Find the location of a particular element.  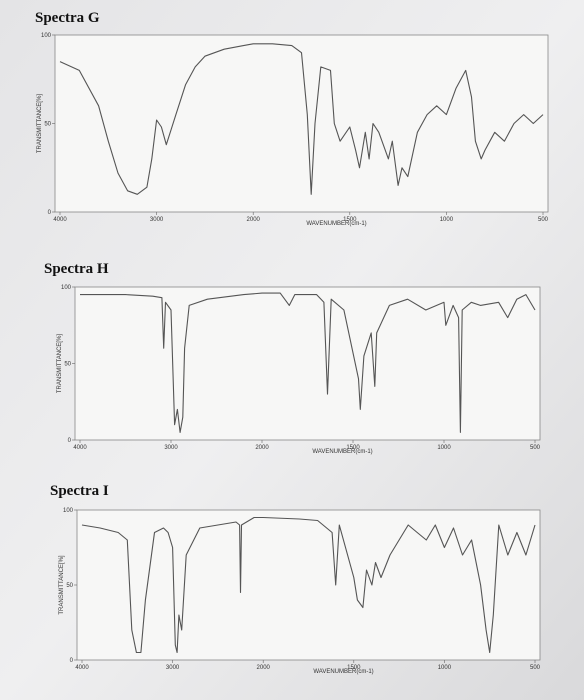

chart-title: Spectra H is located at coordinates (76, 269).